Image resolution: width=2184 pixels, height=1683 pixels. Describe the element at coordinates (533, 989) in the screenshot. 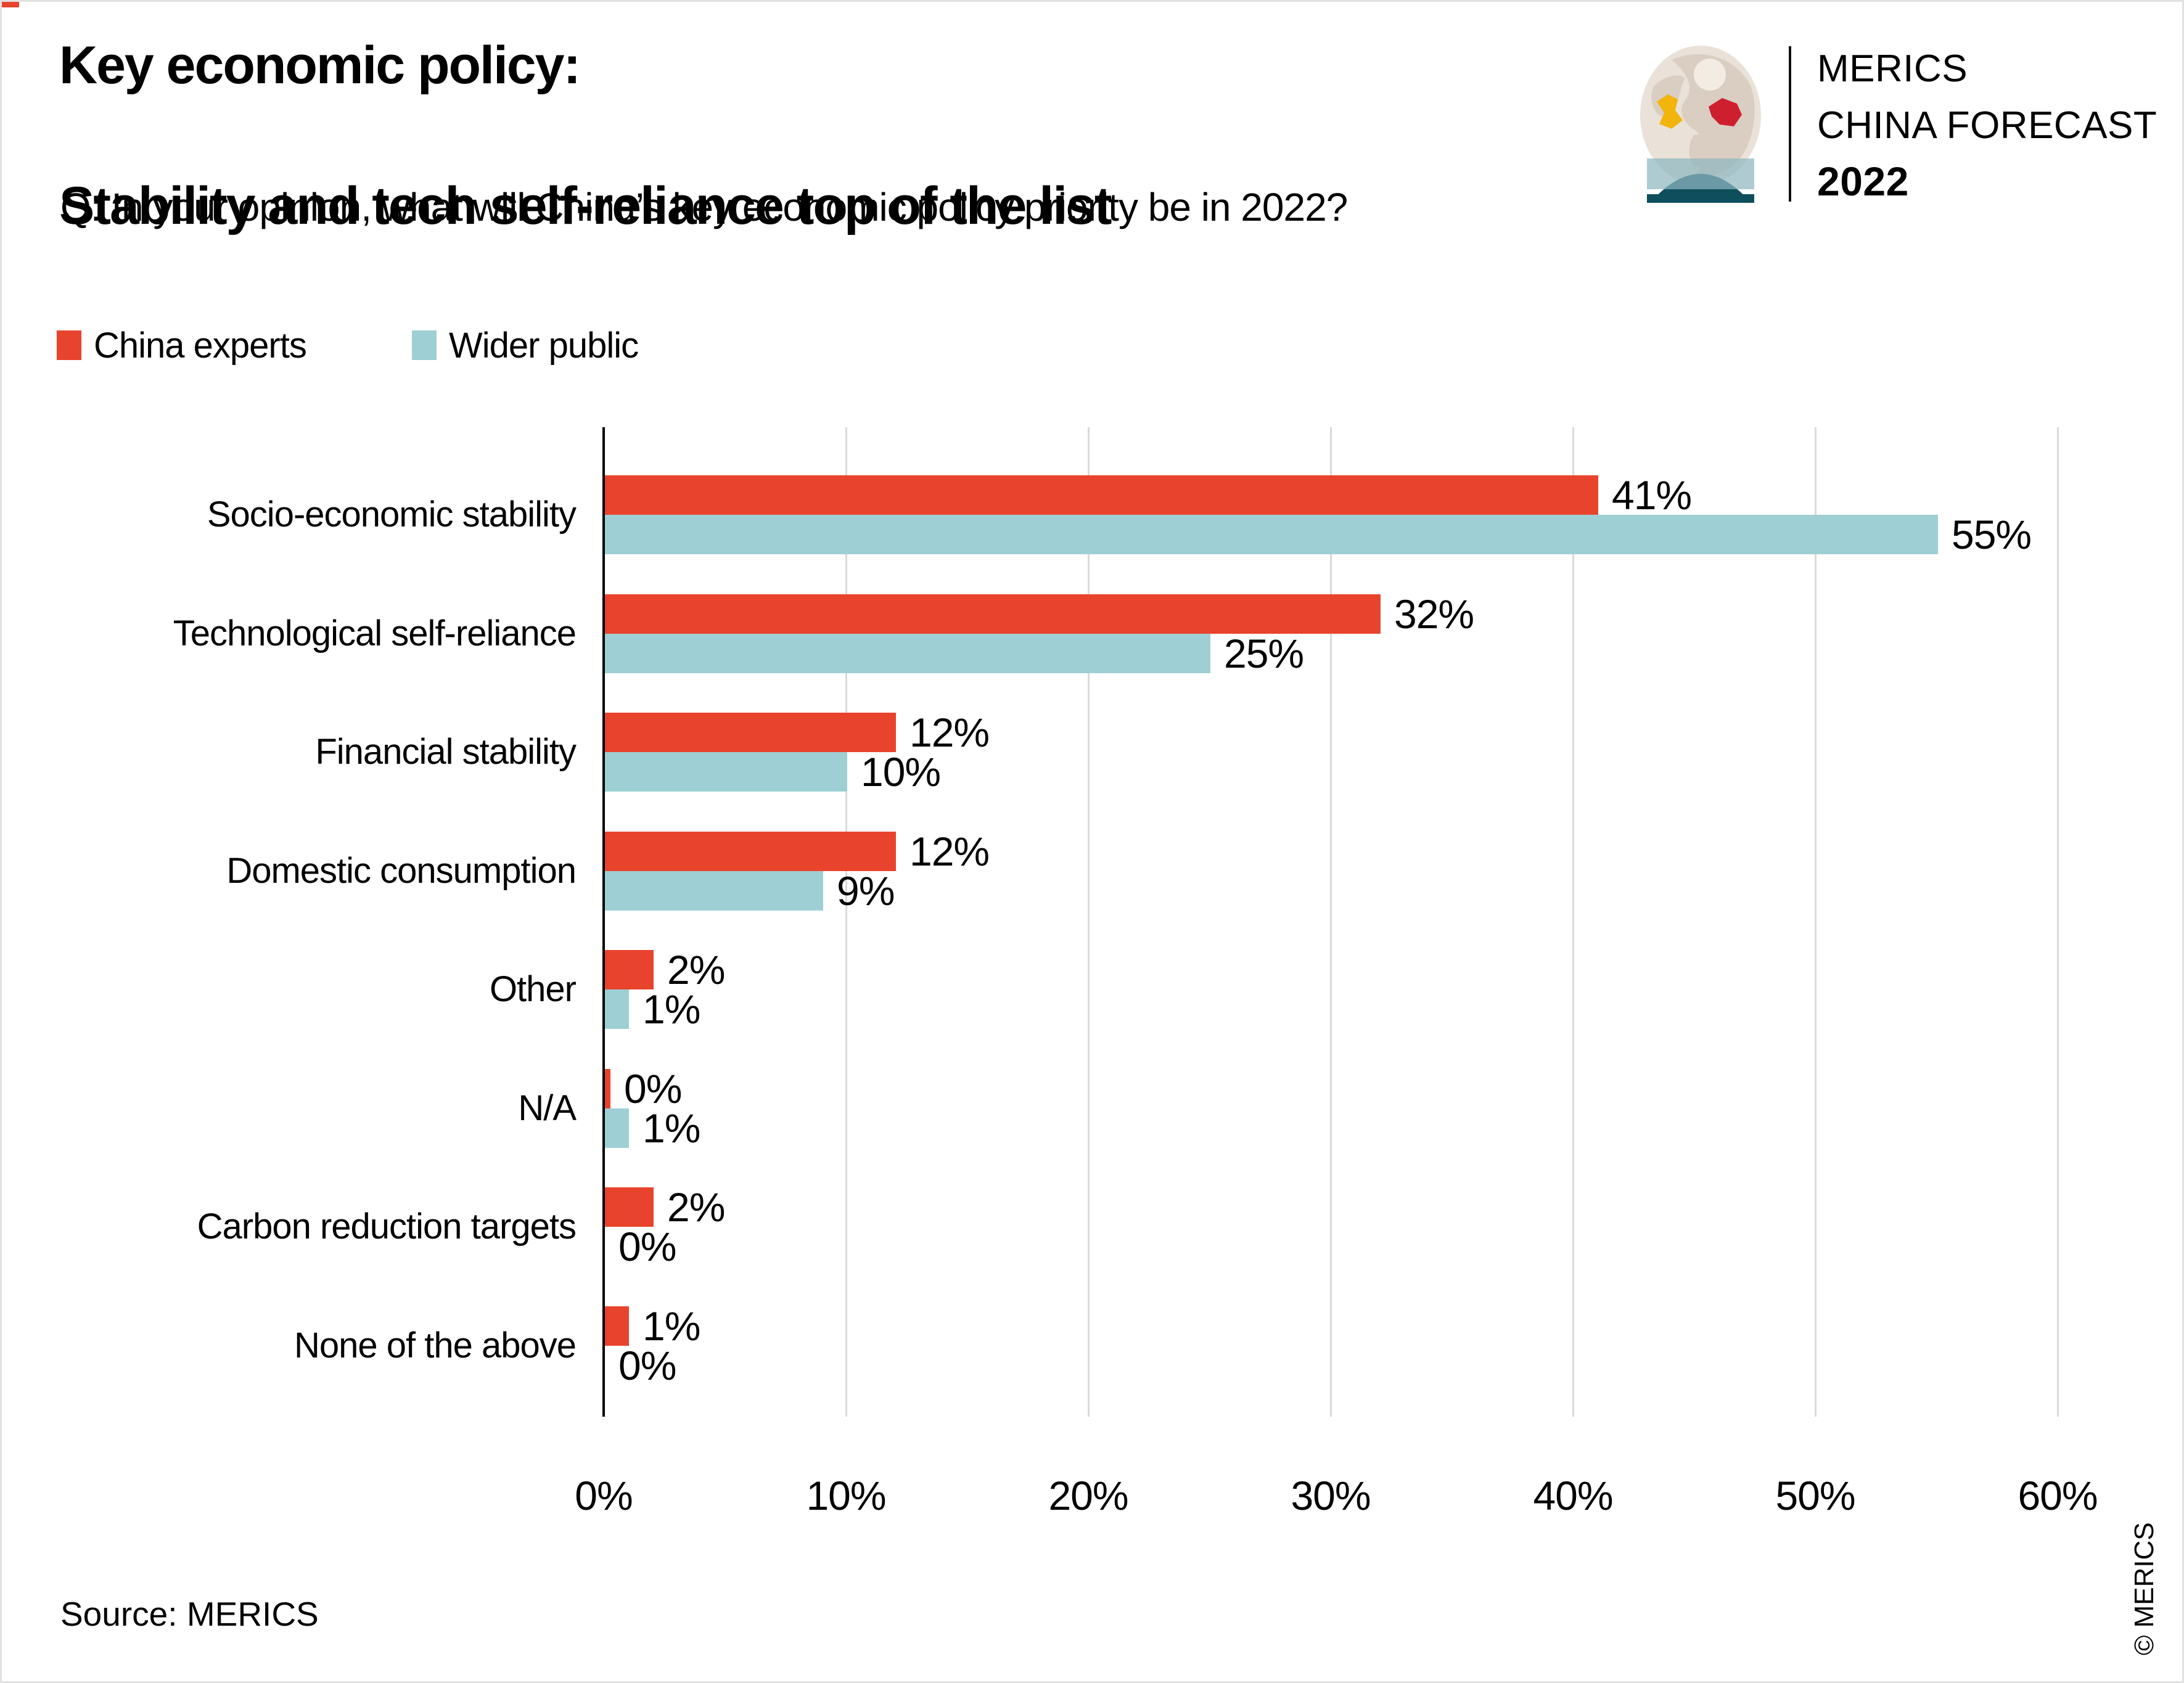

I see `category-label: Other` at that location.